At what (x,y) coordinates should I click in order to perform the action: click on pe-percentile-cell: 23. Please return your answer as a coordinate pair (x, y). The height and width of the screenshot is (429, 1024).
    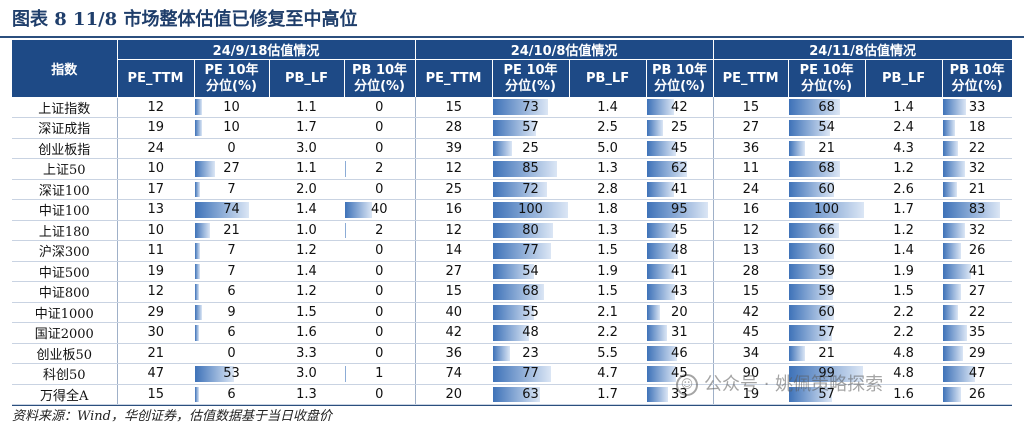
    Looking at the image, I should click on (531, 353).